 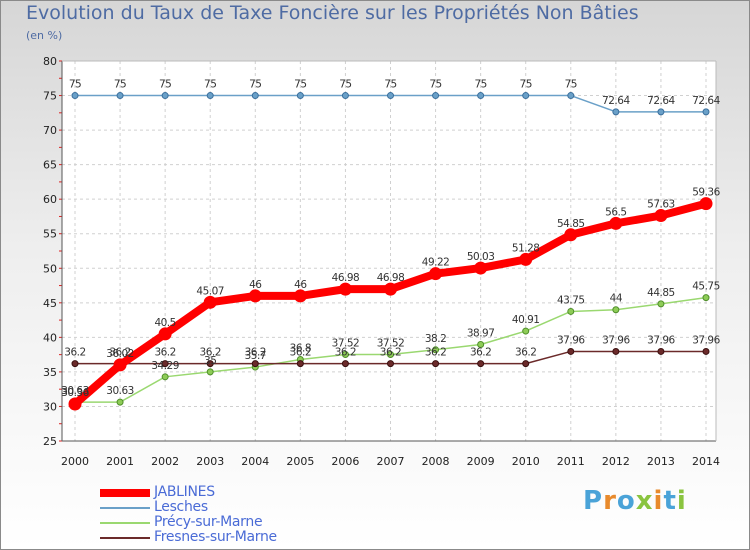 What do you see at coordinates (571, 300) in the screenshot?
I see `data-label-precy-2011: 43.75` at bounding box center [571, 300].